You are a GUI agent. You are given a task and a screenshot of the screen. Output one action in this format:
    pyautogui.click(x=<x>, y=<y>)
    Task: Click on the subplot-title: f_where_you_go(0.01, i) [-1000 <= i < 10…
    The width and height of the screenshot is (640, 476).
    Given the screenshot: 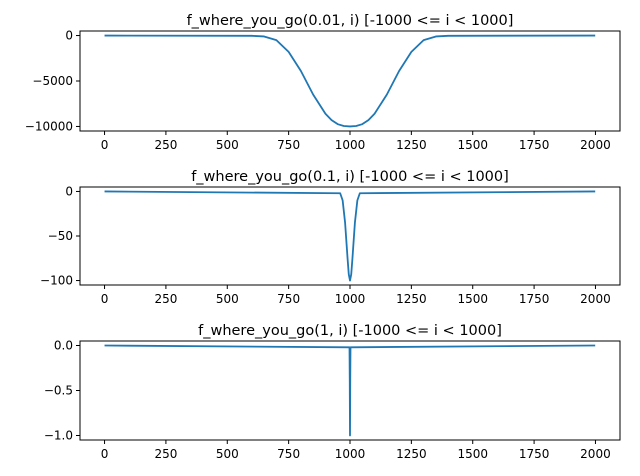 What is the action you would take?
    pyautogui.click(x=350, y=21)
    